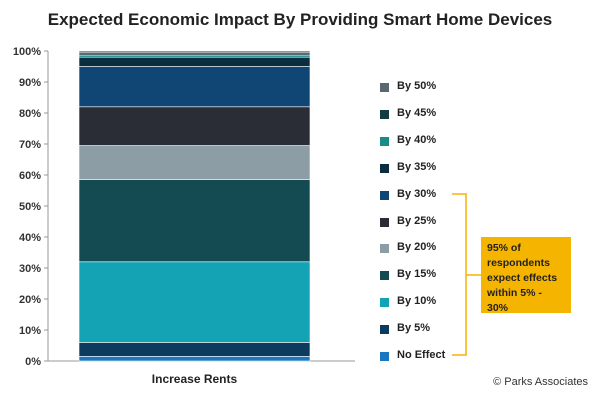  What do you see at coordinates (417, 86) in the screenshot?
I see `legend-label: By 50%` at bounding box center [417, 86].